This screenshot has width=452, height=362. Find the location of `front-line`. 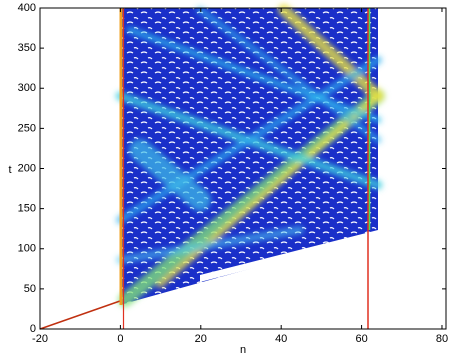

front-line is located at coordinates (80, 315).